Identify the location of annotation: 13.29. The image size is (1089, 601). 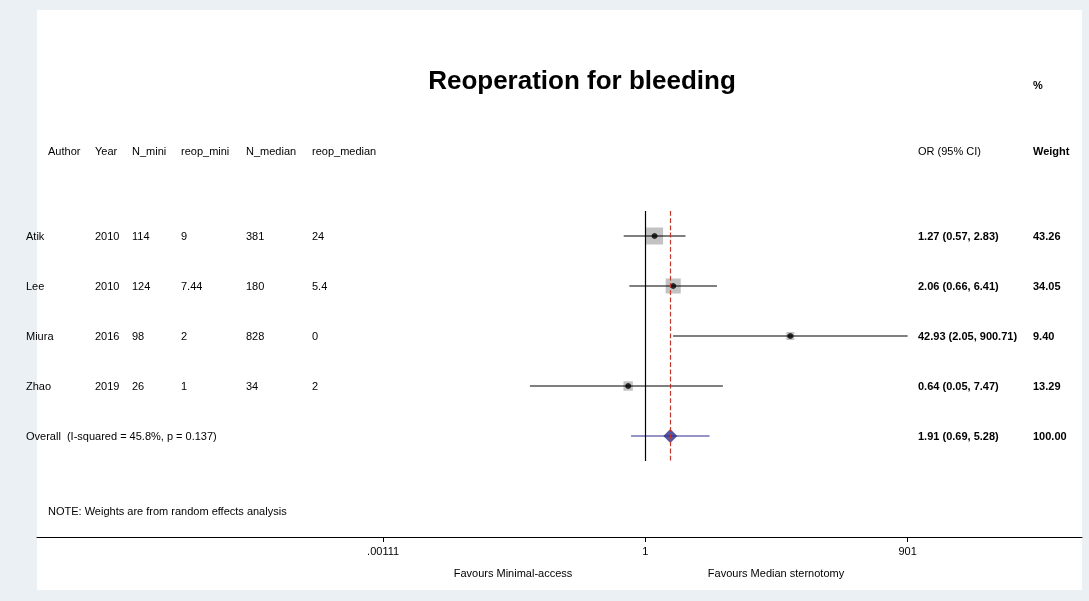
(1047, 386).